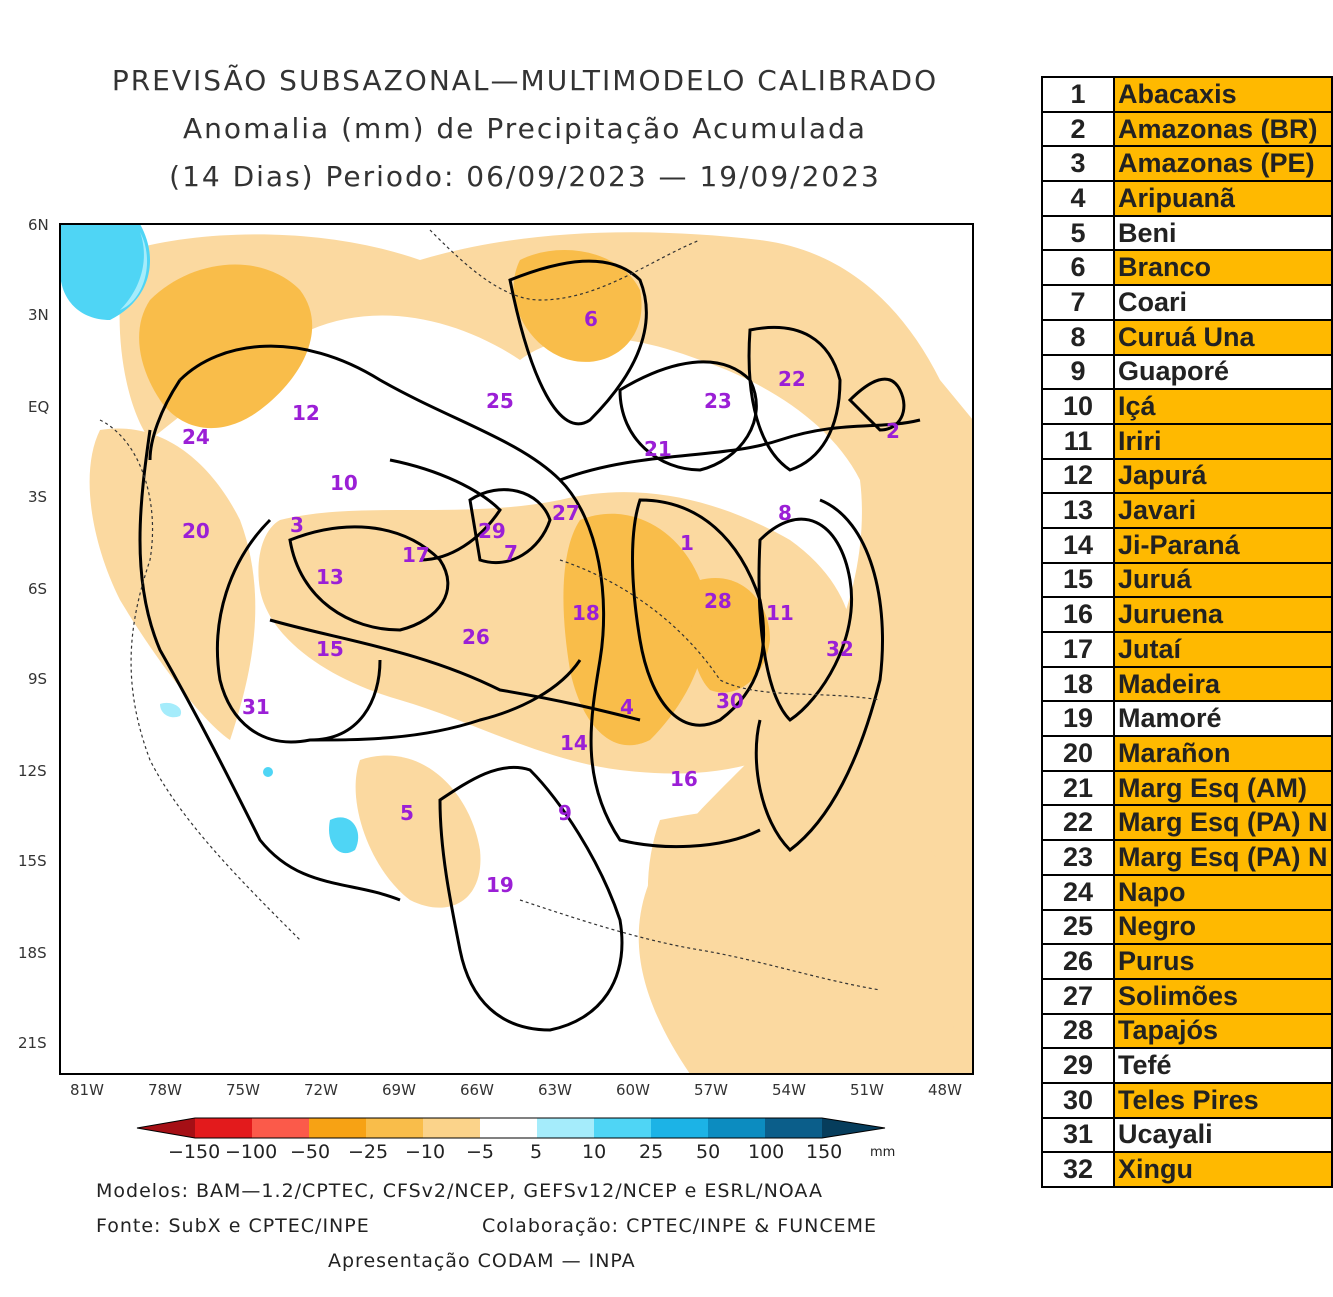 Image resolution: width=1333 pixels, height=1297 pixels. I want to click on basin-name: Mamoré, so click(1223, 719).